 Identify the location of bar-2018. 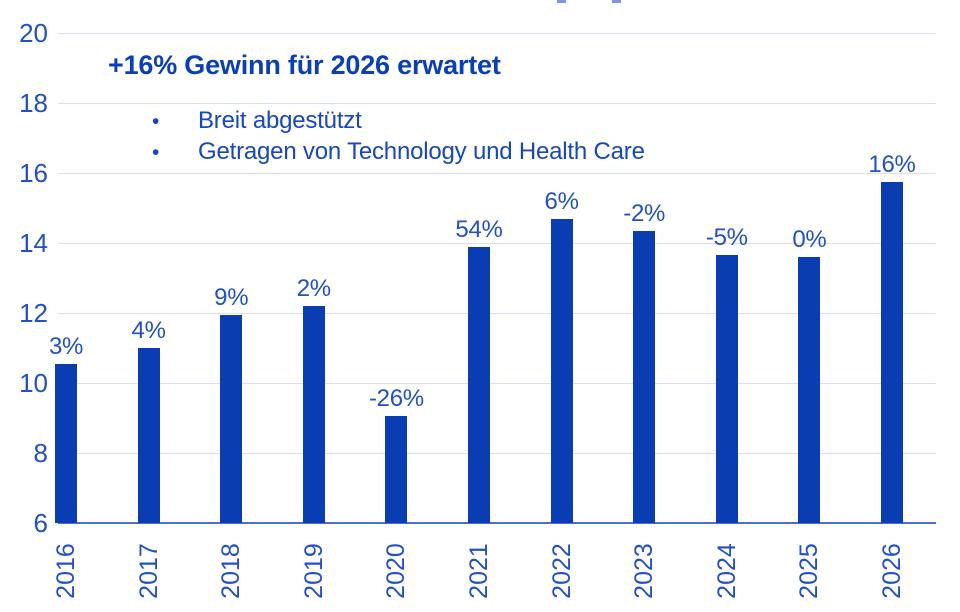
(231, 418).